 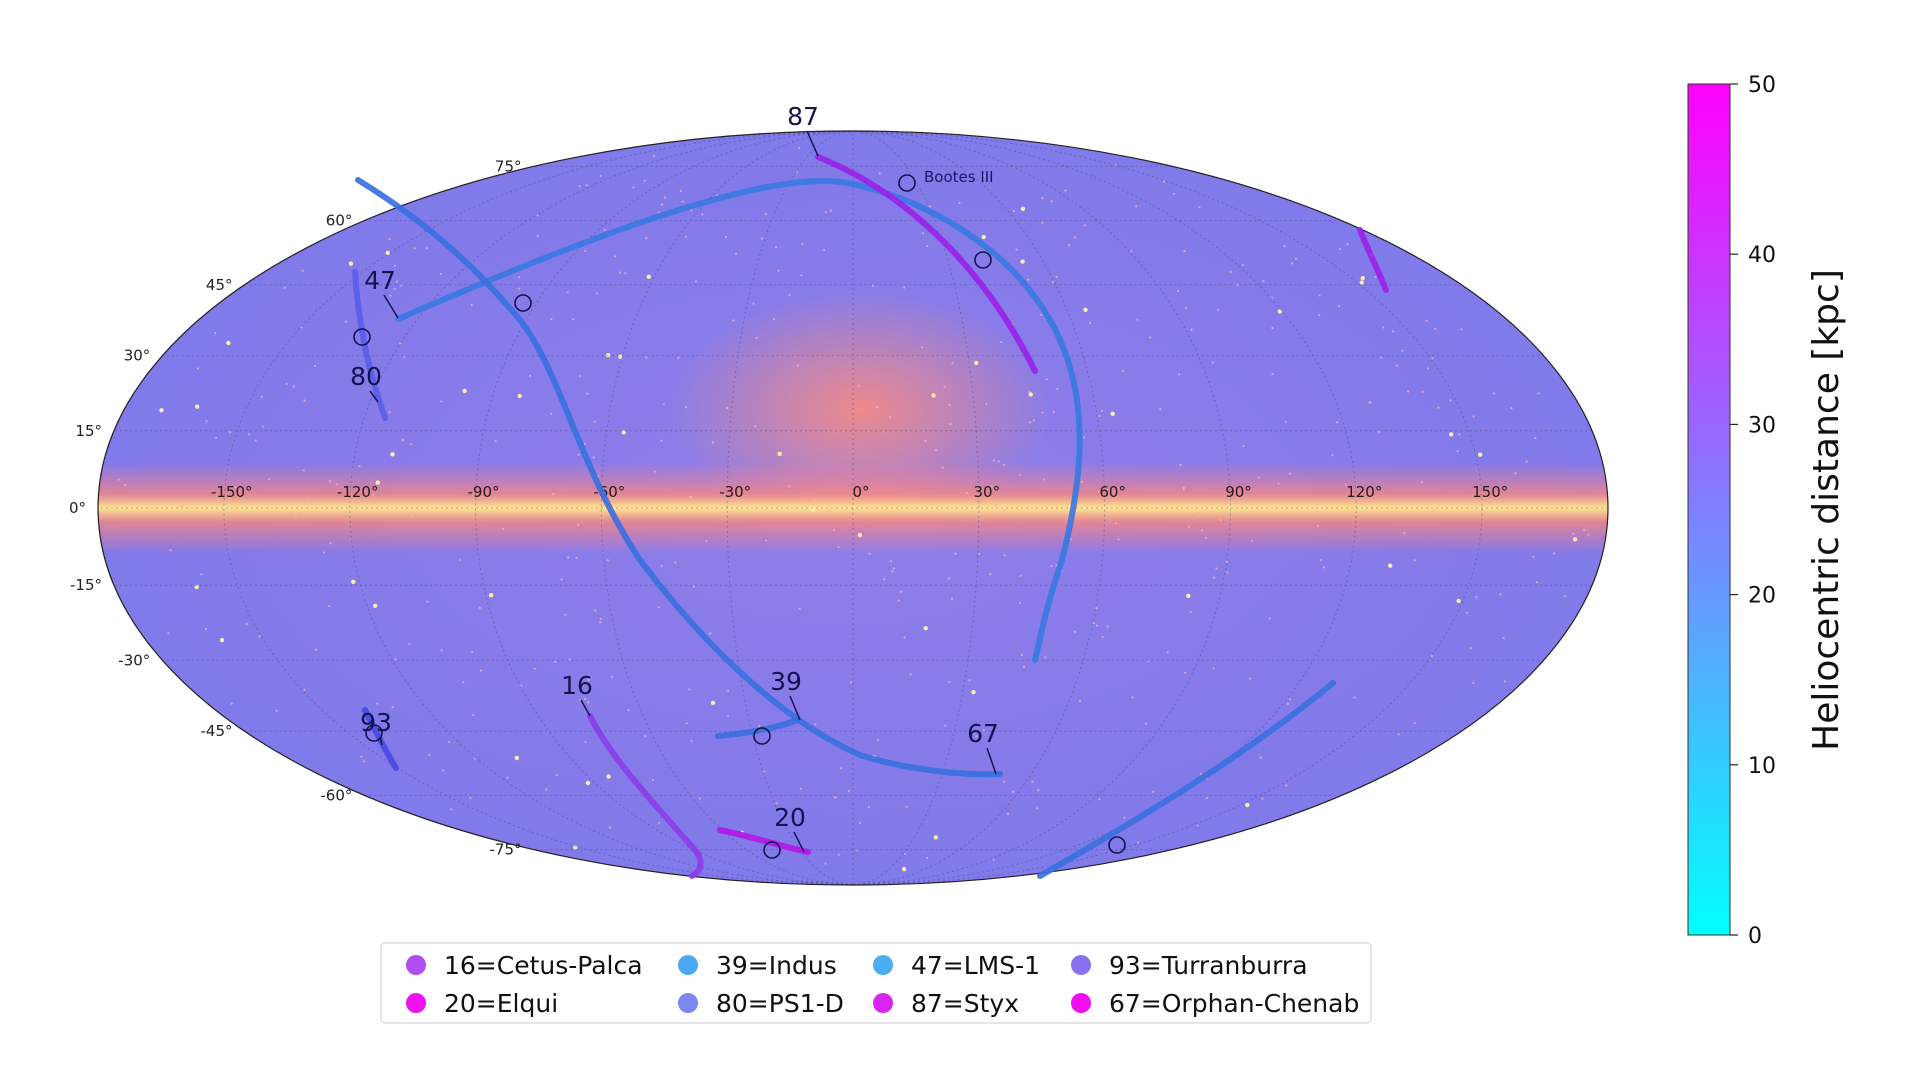 I want to click on lat-tick-label: 0°, so click(x=77, y=508).